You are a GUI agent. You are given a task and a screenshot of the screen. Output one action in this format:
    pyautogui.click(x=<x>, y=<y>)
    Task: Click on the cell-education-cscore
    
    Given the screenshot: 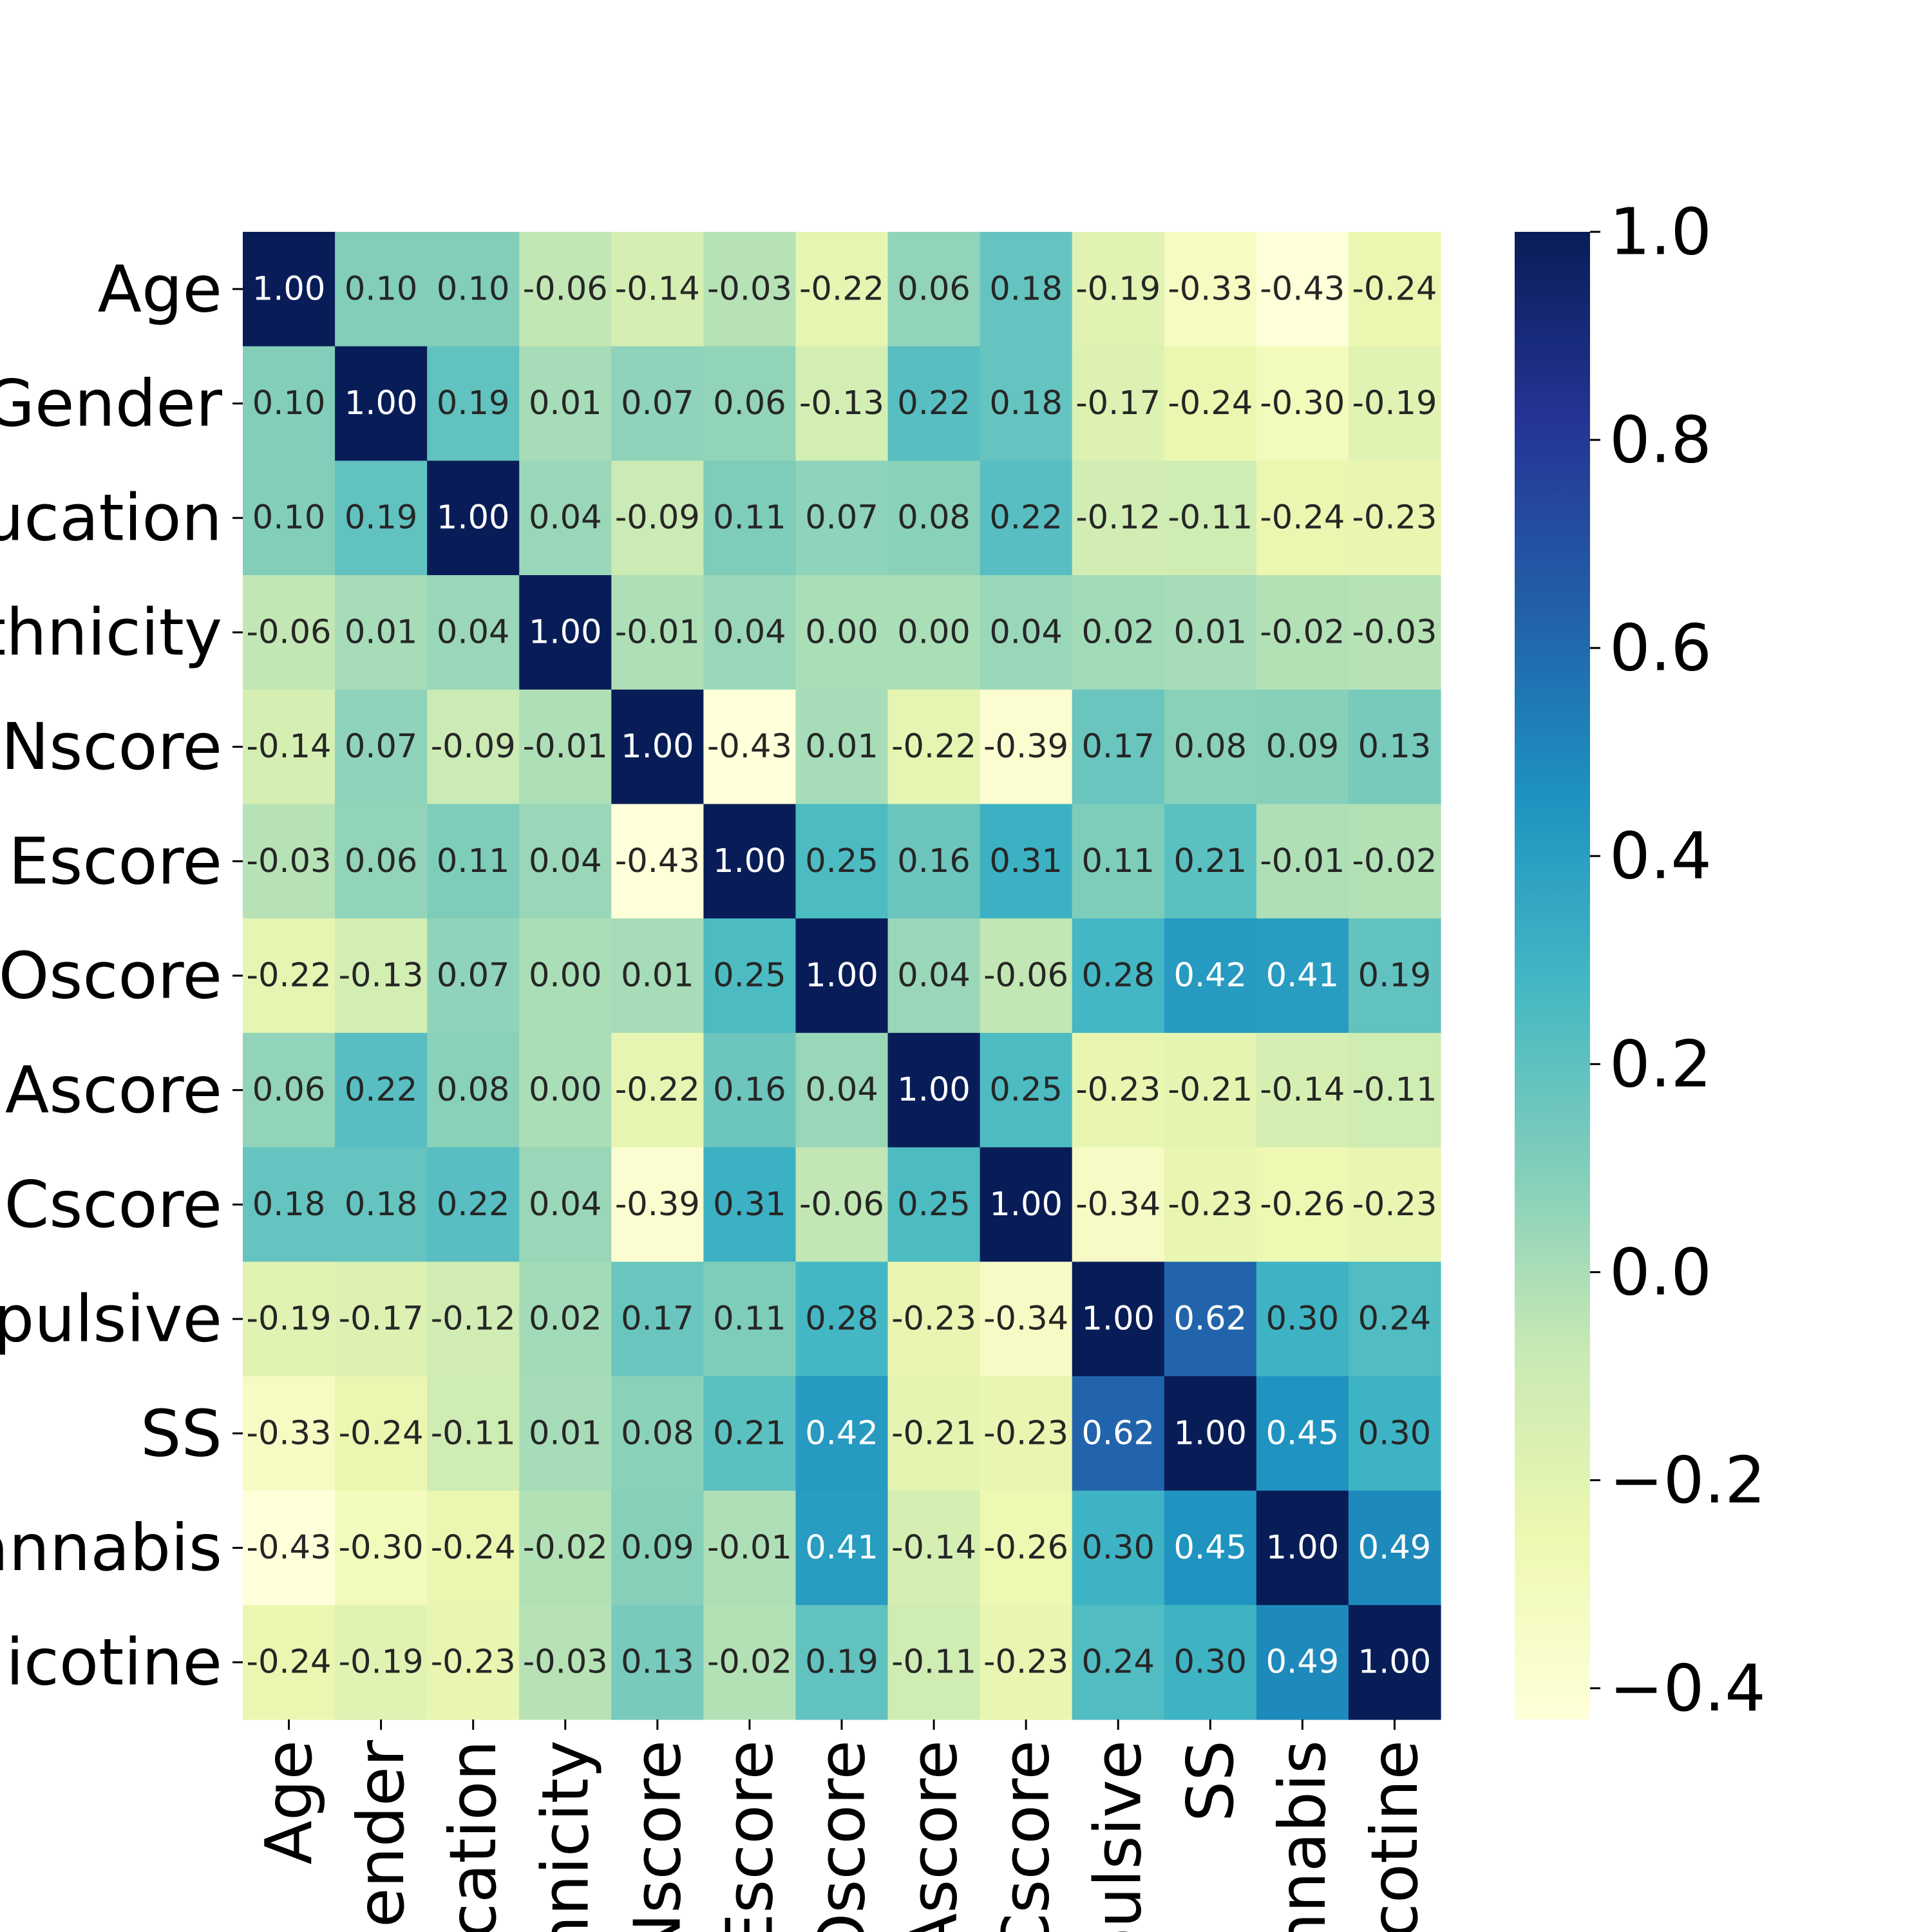 What is the action you would take?
    pyautogui.click(x=1027, y=518)
    